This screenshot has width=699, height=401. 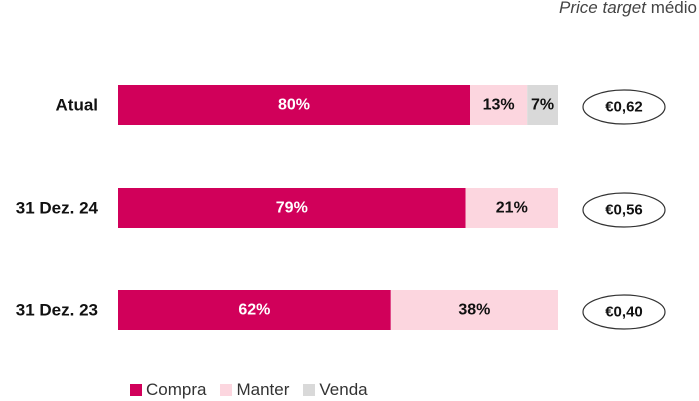 I want to click on legend-label: Compra, so click(x=176, y=389).